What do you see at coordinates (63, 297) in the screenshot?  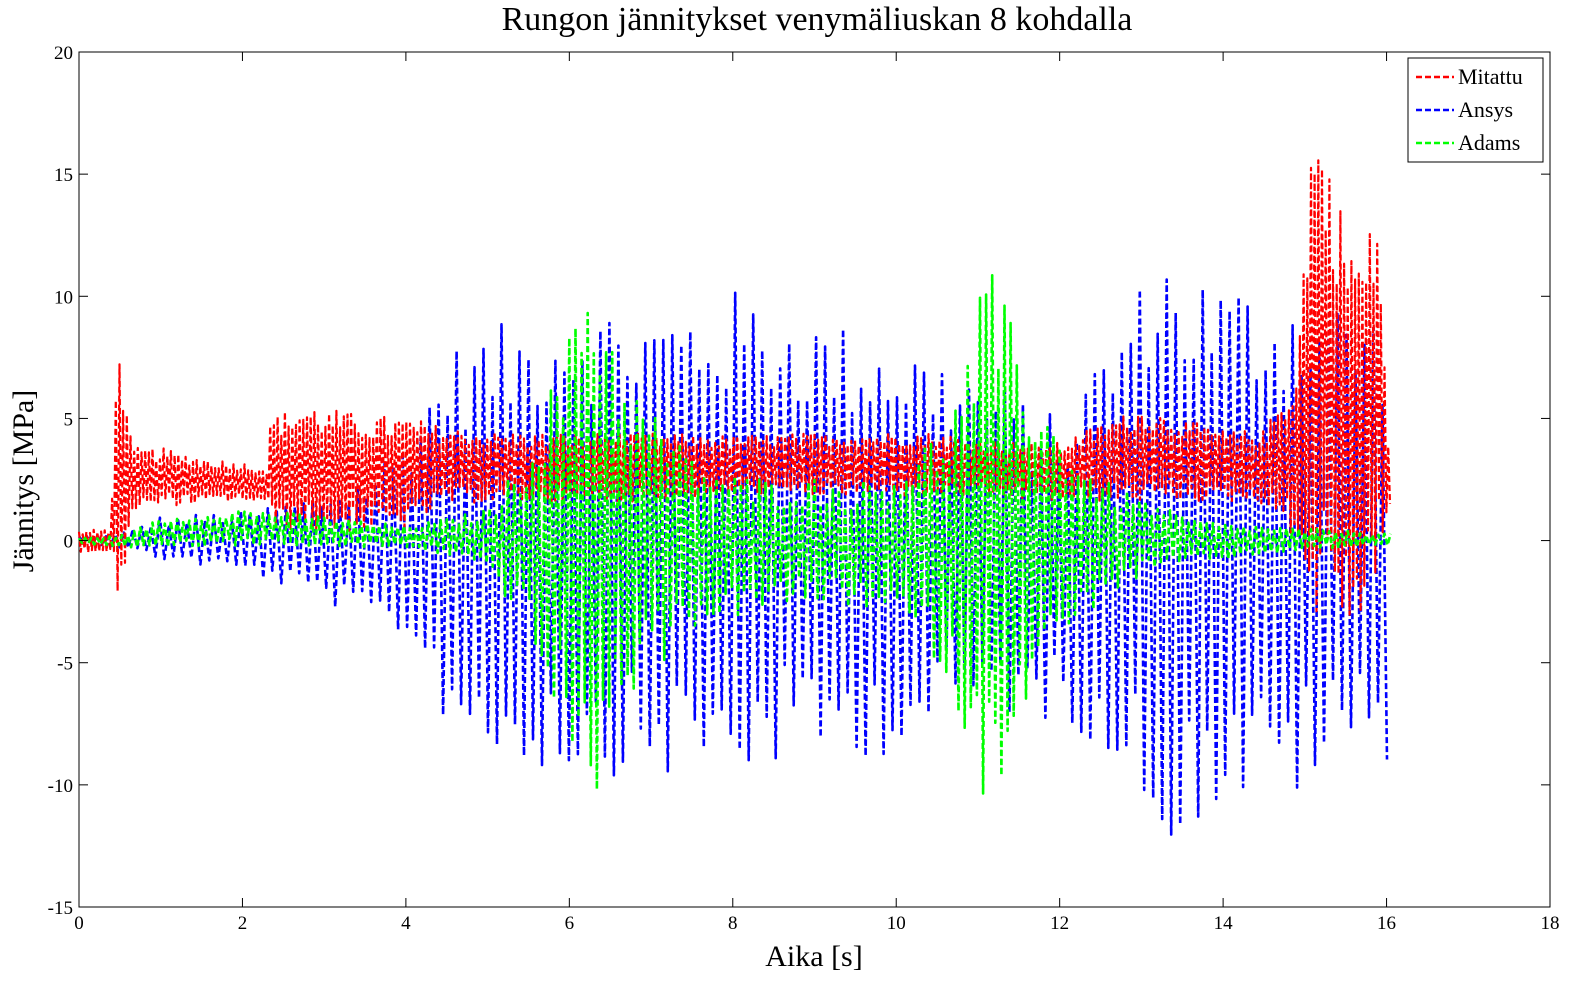 I see `y-tick-label: 10` at bounding box center [63, 297].